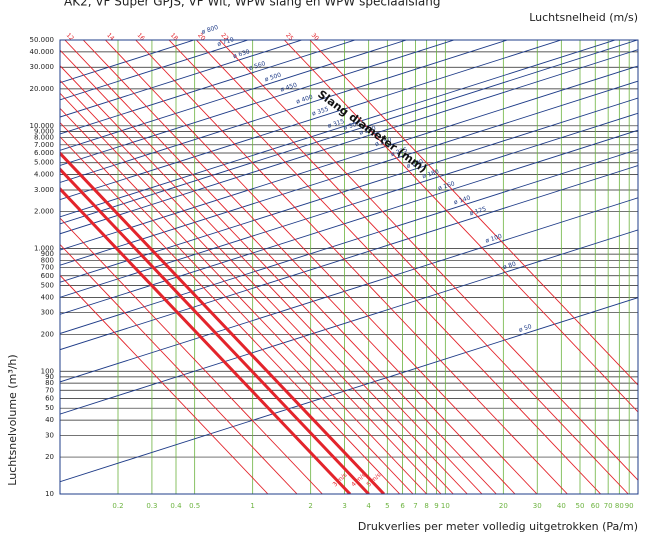  I want to click on diameter-label: ø 100, so click(494, 239).